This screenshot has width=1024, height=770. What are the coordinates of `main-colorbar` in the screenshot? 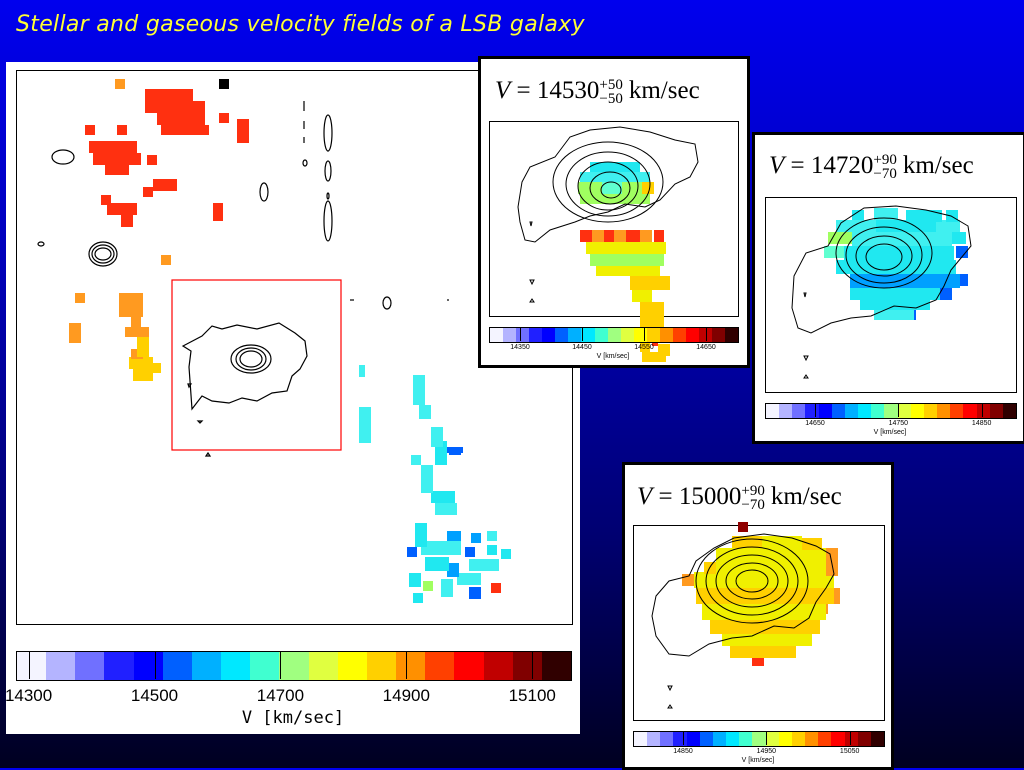 It's located at (294, 666).